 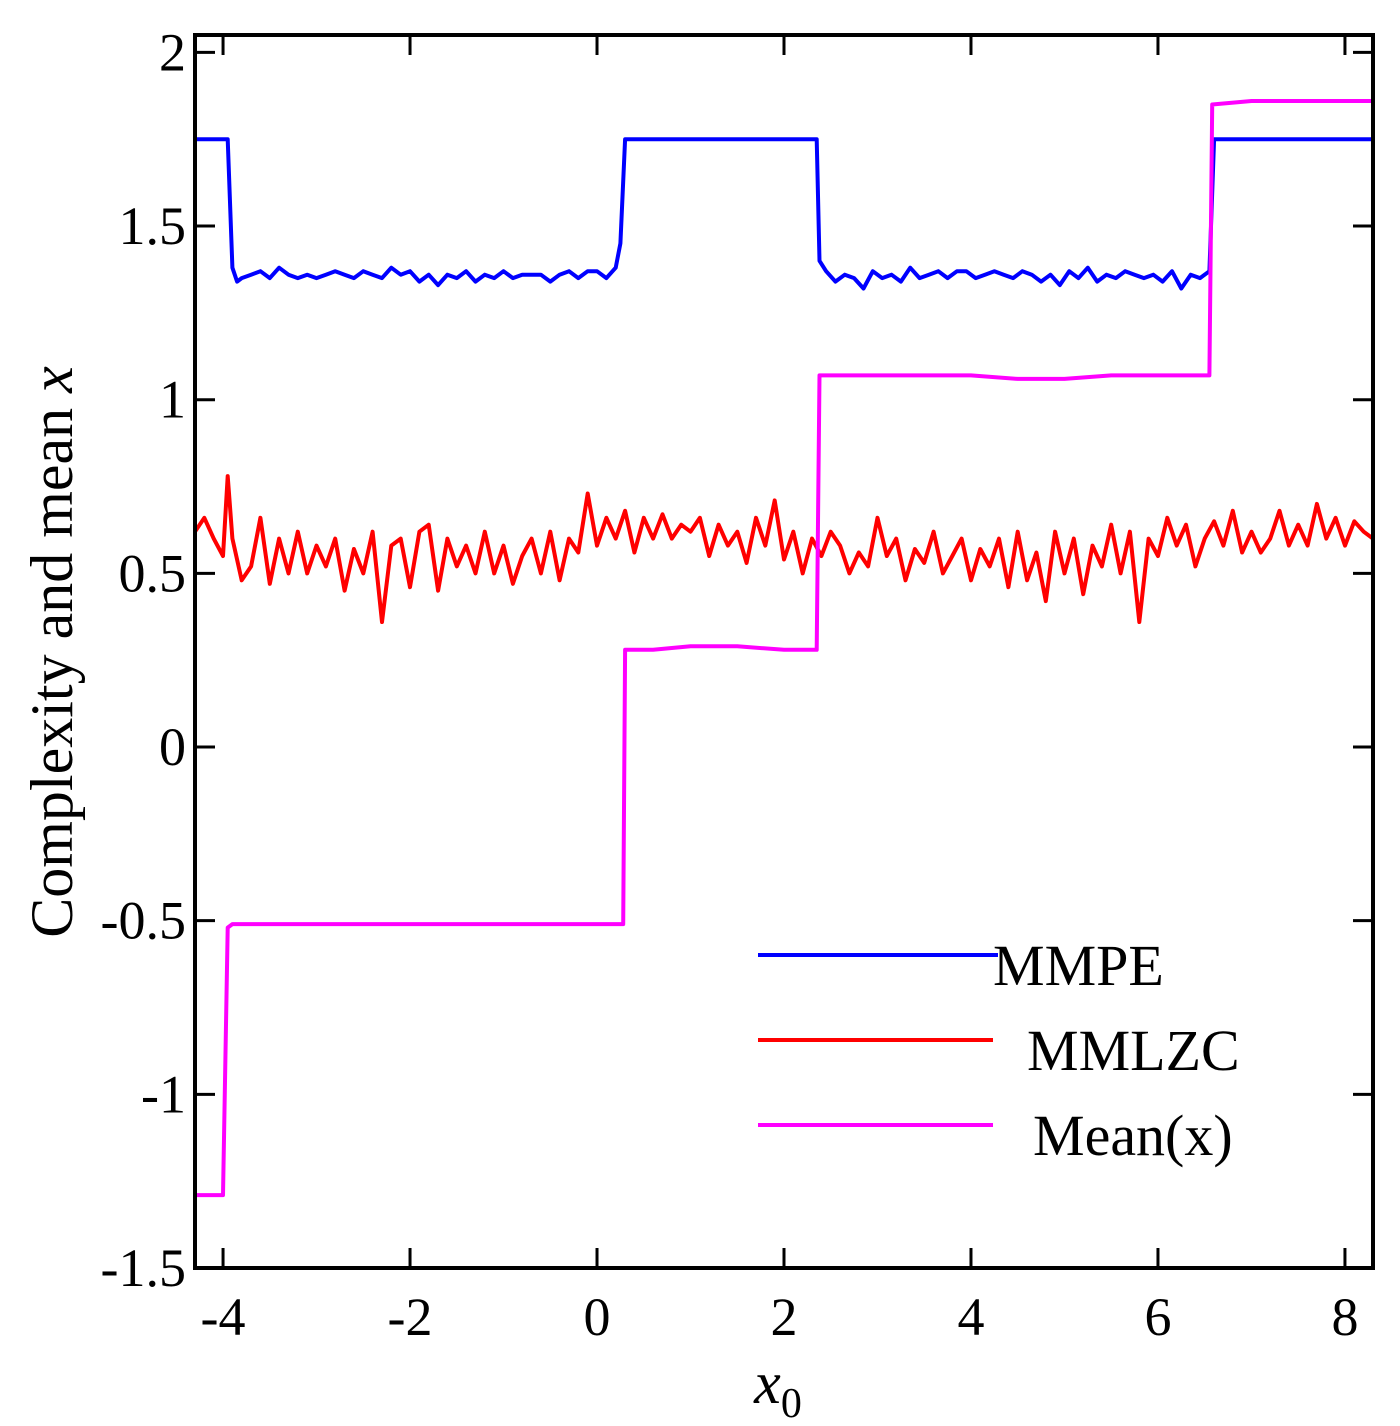 I want to click on legend-label-mmpe: MMPE, so click(x=1078, y=965).